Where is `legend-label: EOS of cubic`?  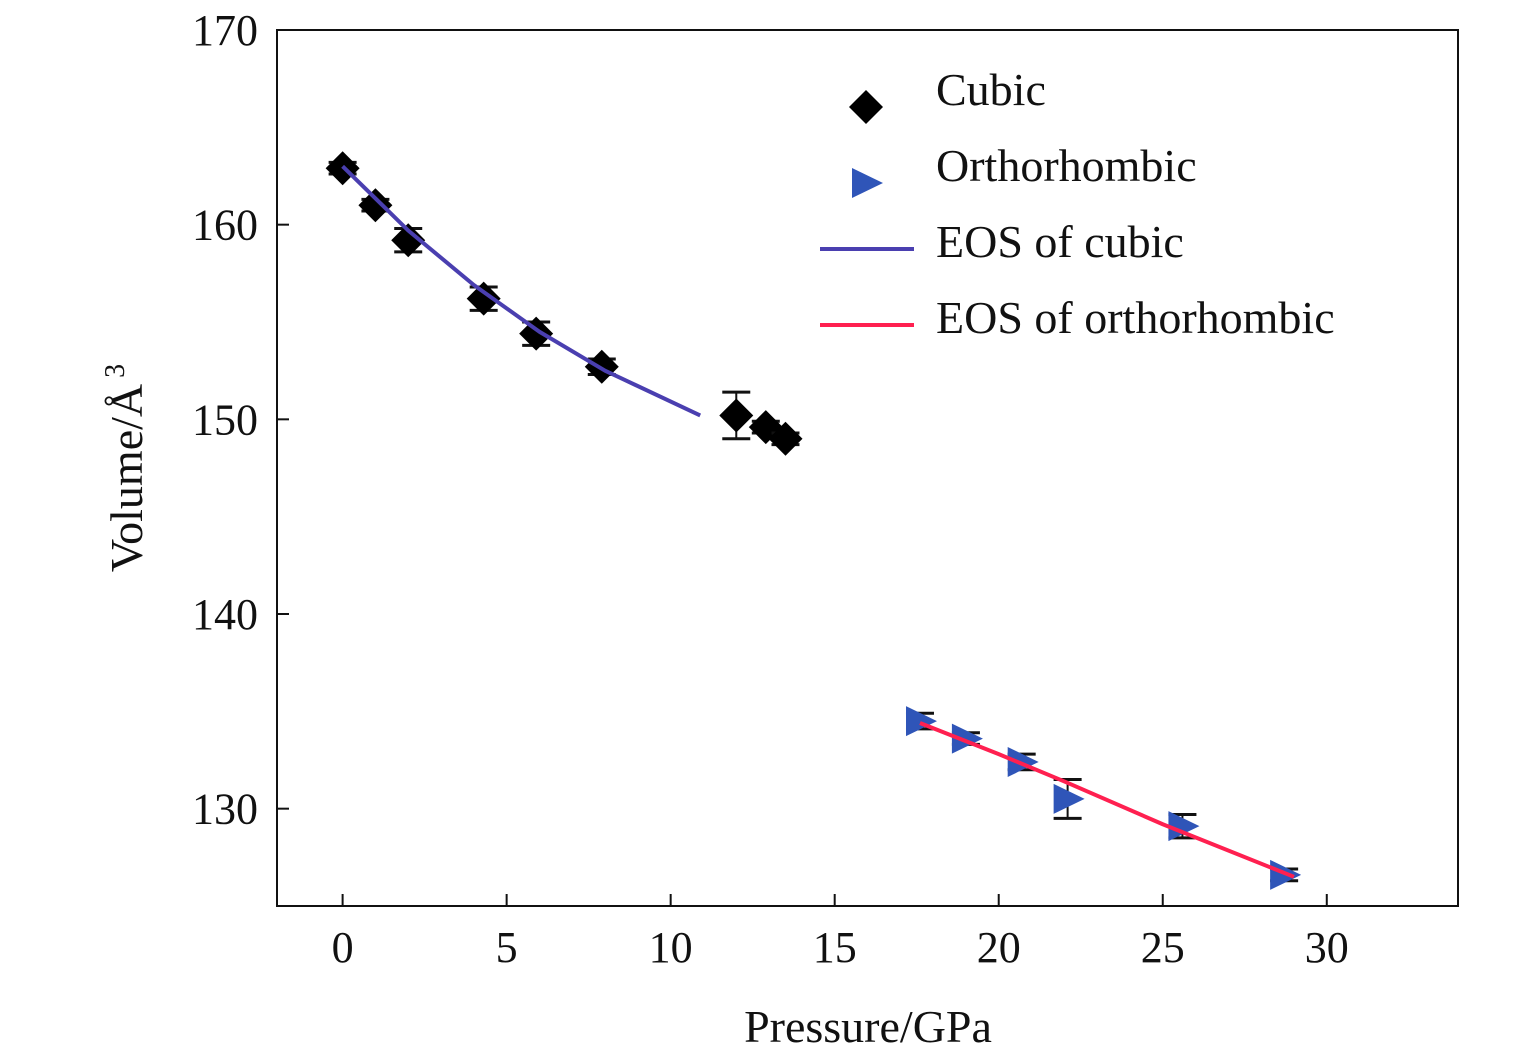 legend-label: EOS of cubic is located at coordinates (1060, 241).